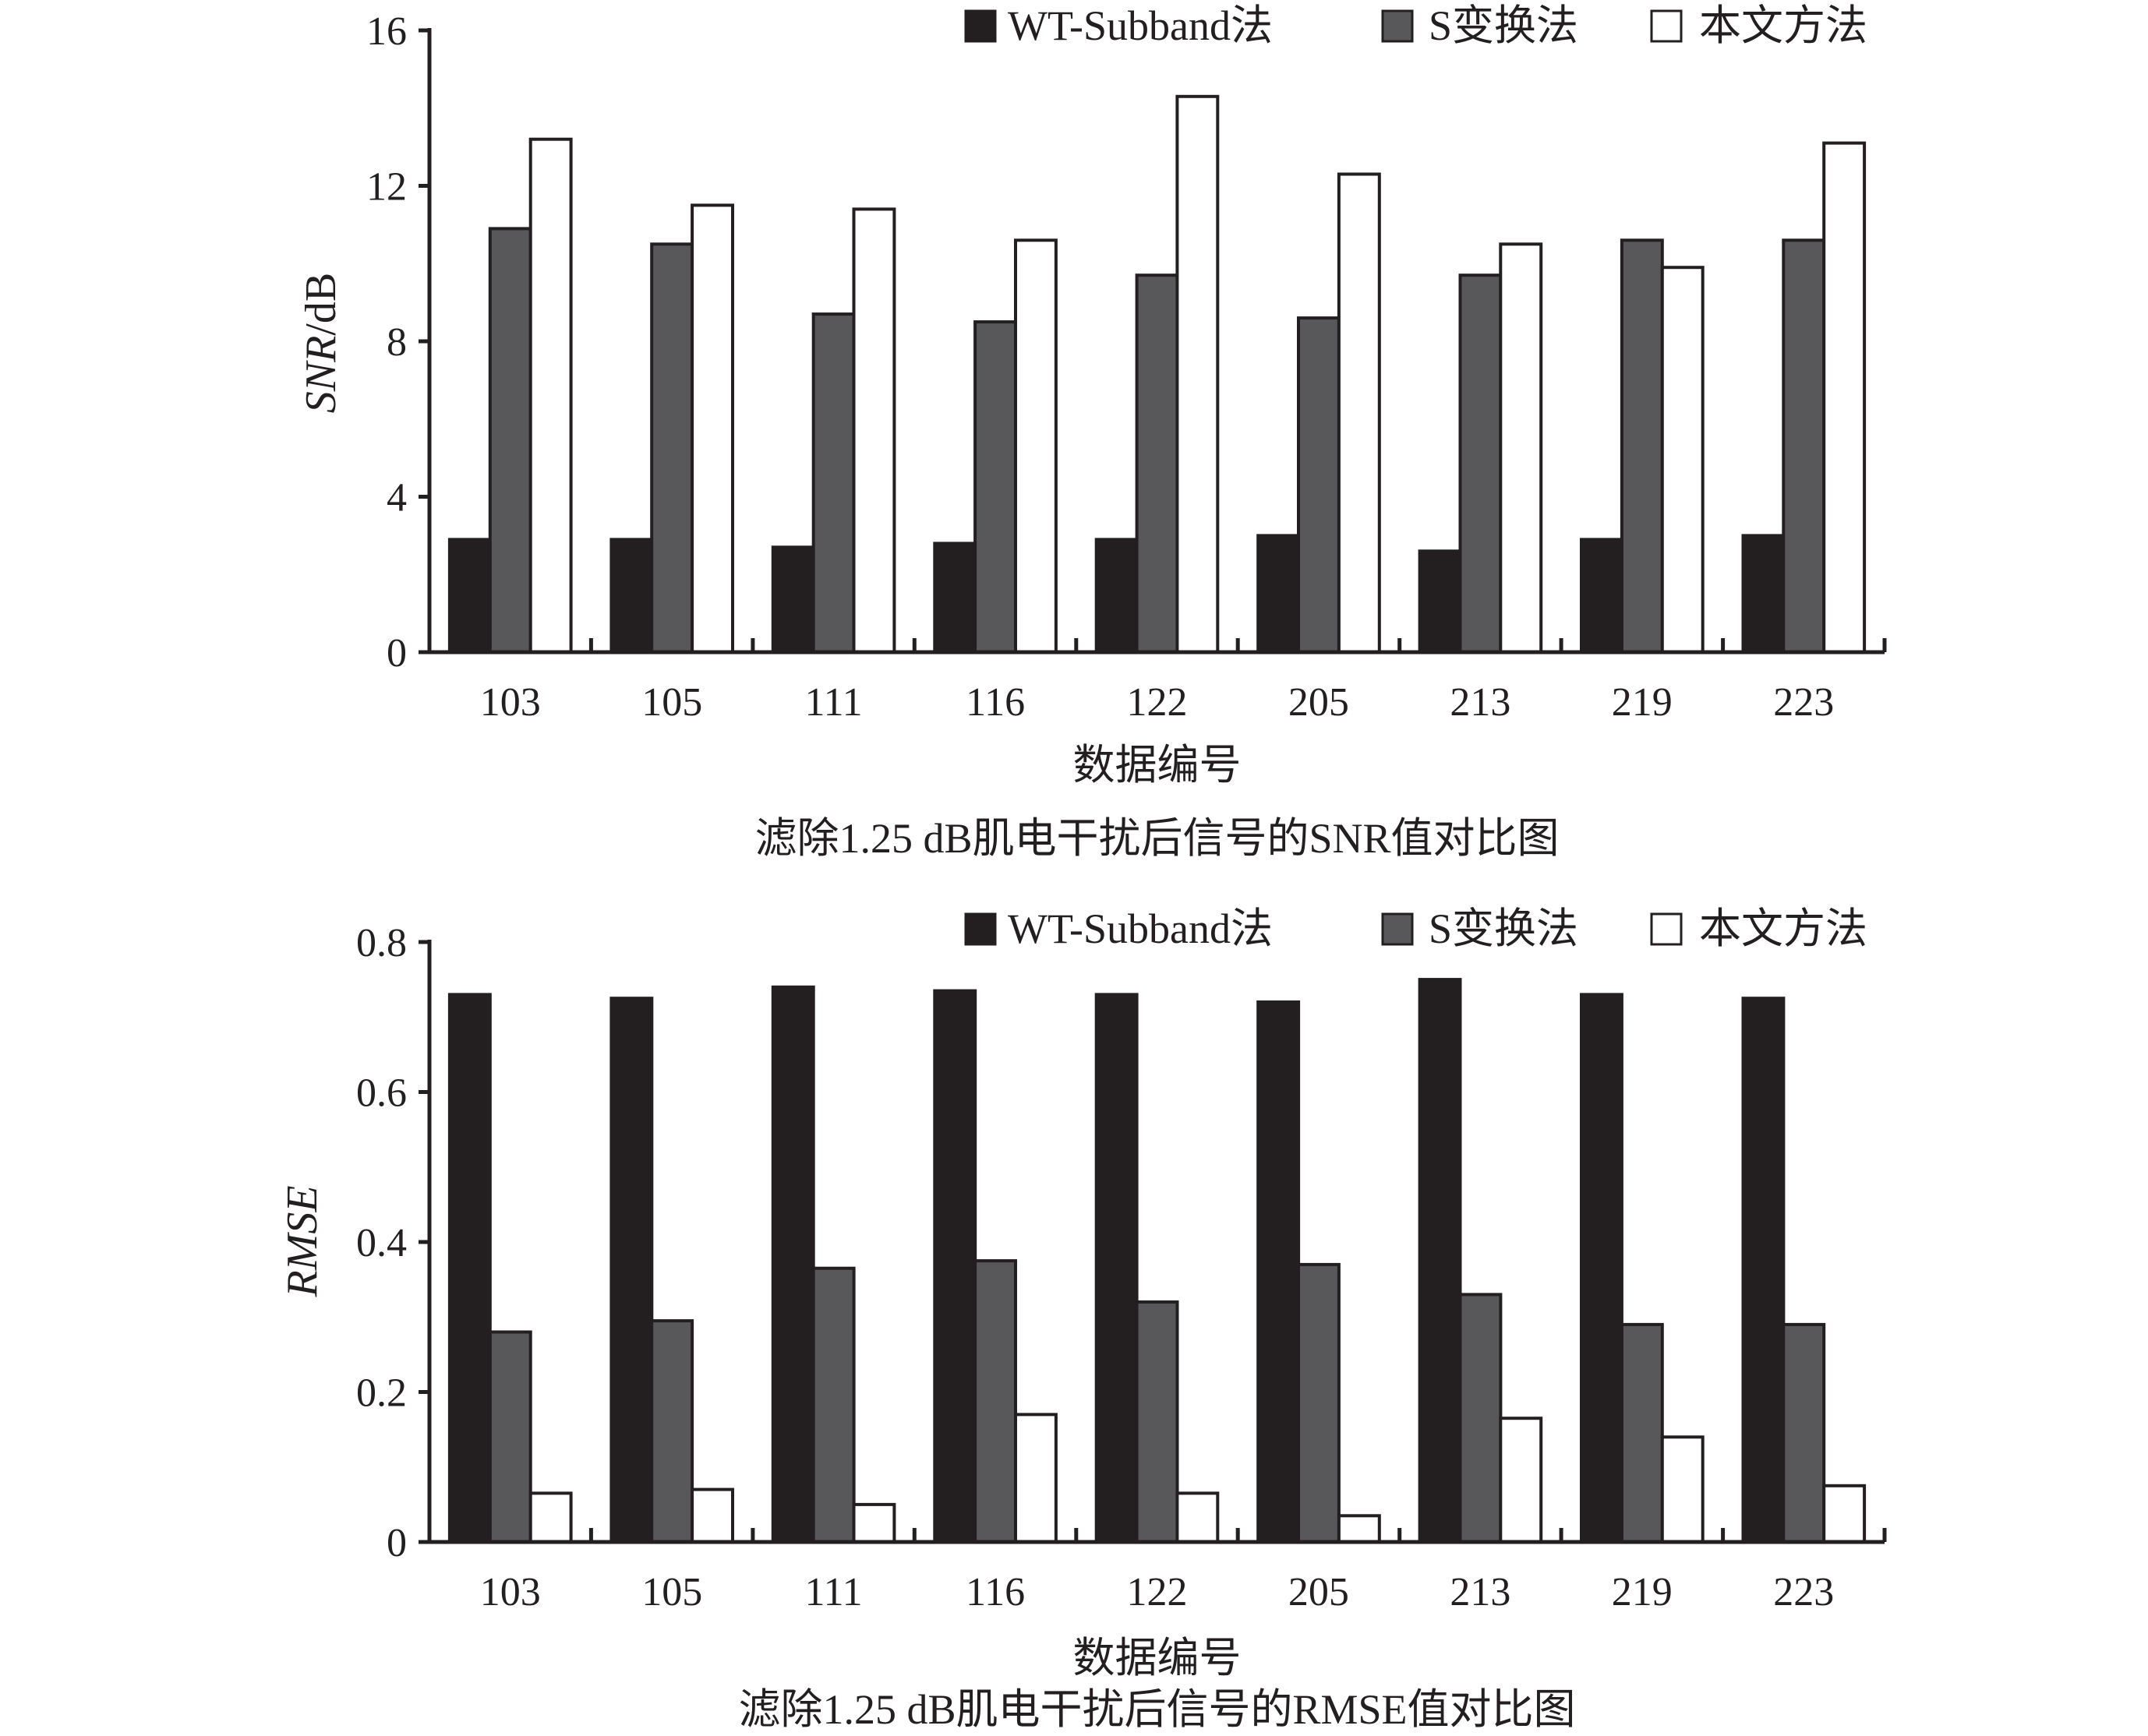 The height and width of the screenshot is (1736, 2148). I want to click on legend-label: S变换法, so click(1503, 928).